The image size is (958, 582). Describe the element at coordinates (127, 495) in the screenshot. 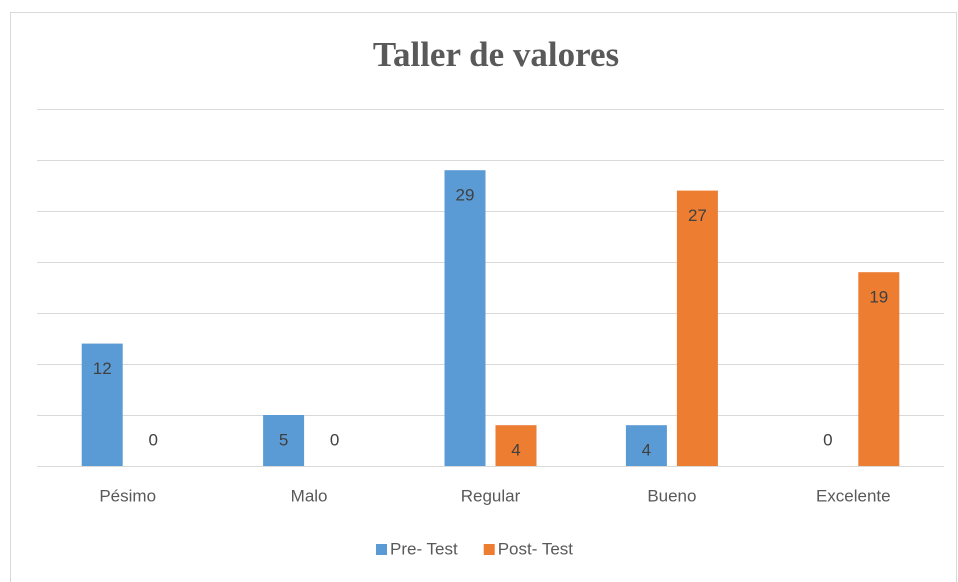

I see `x-tick-label: Pésimo` at that location.